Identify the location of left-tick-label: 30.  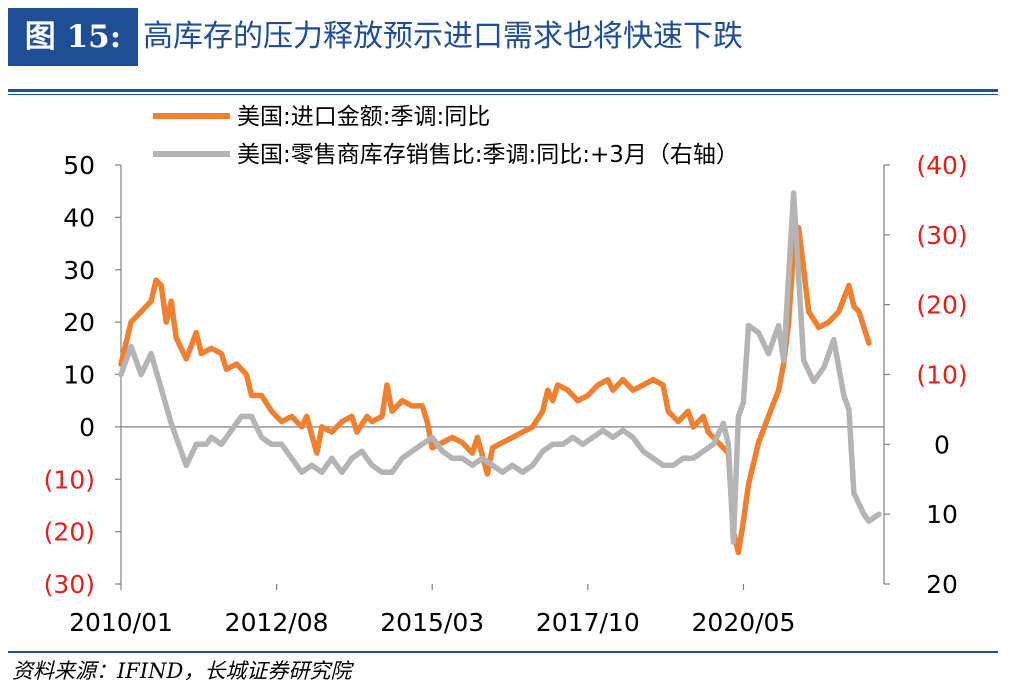
(79, 270).